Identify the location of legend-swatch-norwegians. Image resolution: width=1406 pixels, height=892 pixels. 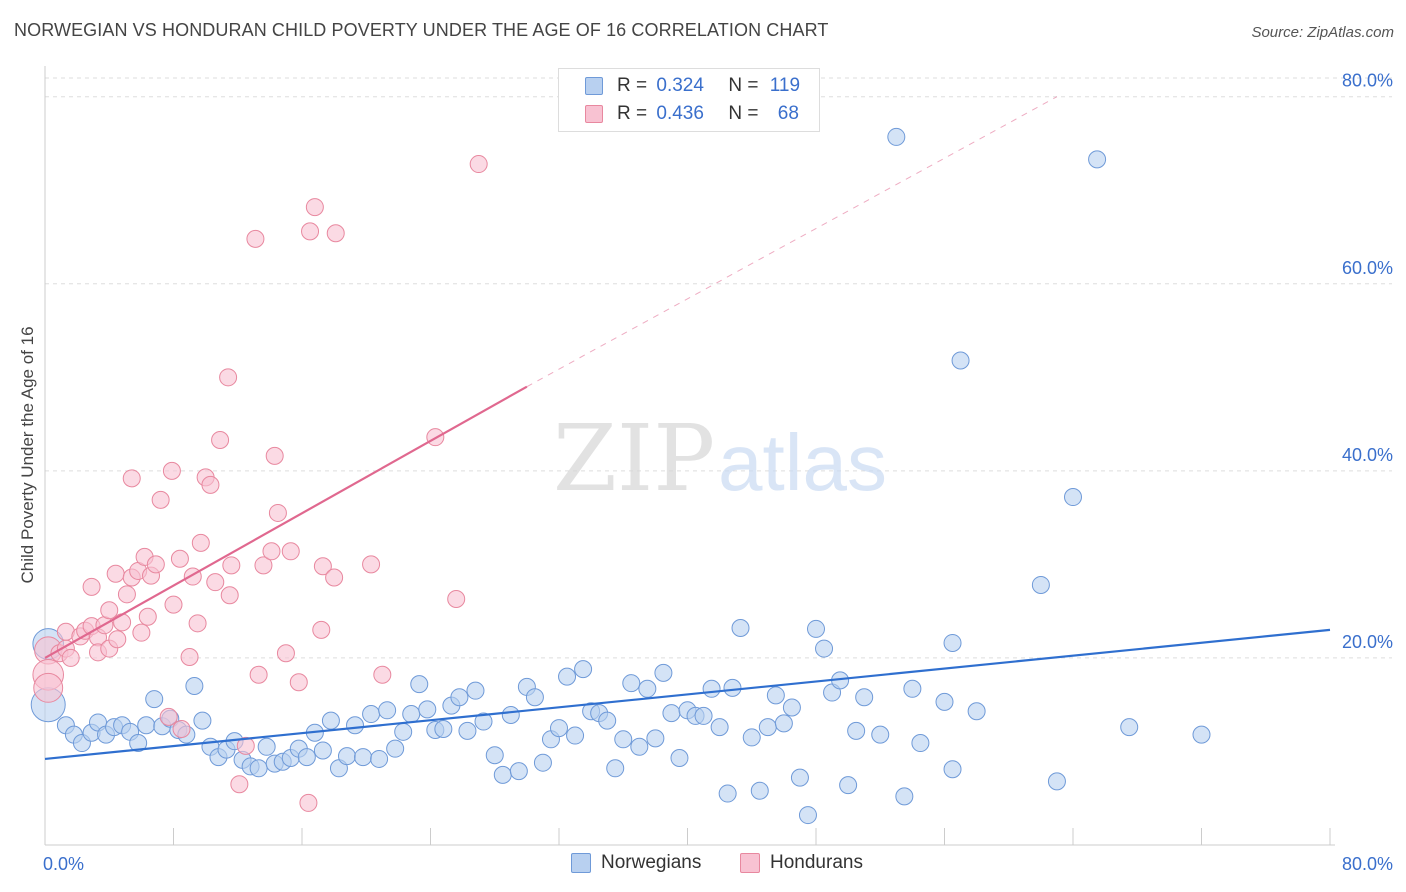
(594, 86).